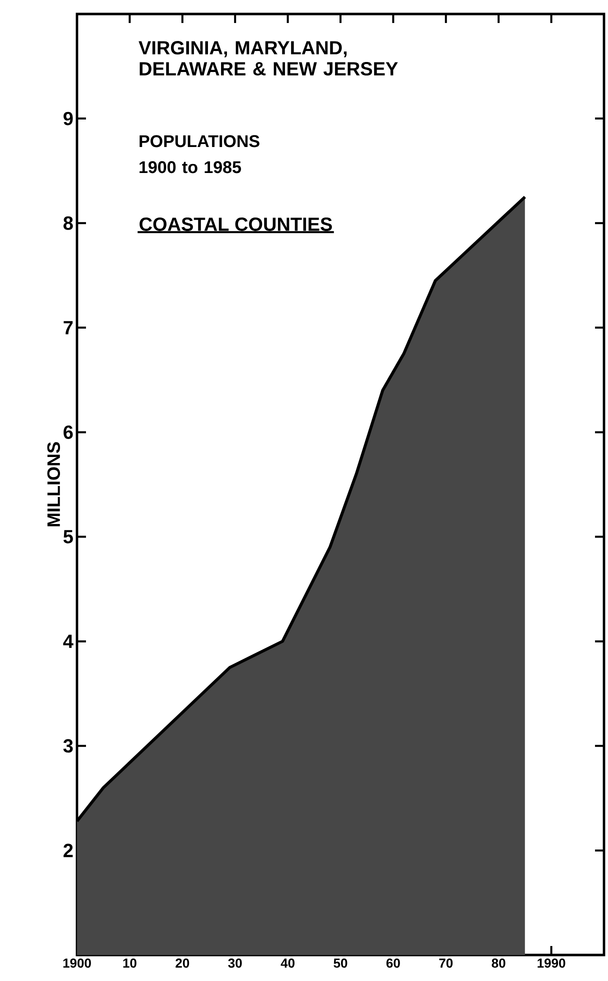 The height and width of the screenshot is (981, 608). What do you see at coordinates (68, 327) in the screenshot?
I see `y-tick-label: 7` at bounding box center [68, 327].